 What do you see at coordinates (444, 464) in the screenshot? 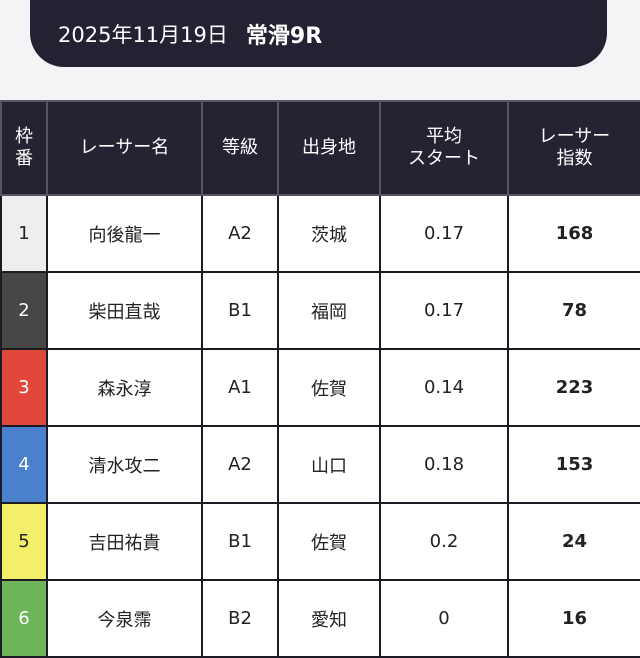
I see `racer-start: 0.18` at bounding box center [444, 464].